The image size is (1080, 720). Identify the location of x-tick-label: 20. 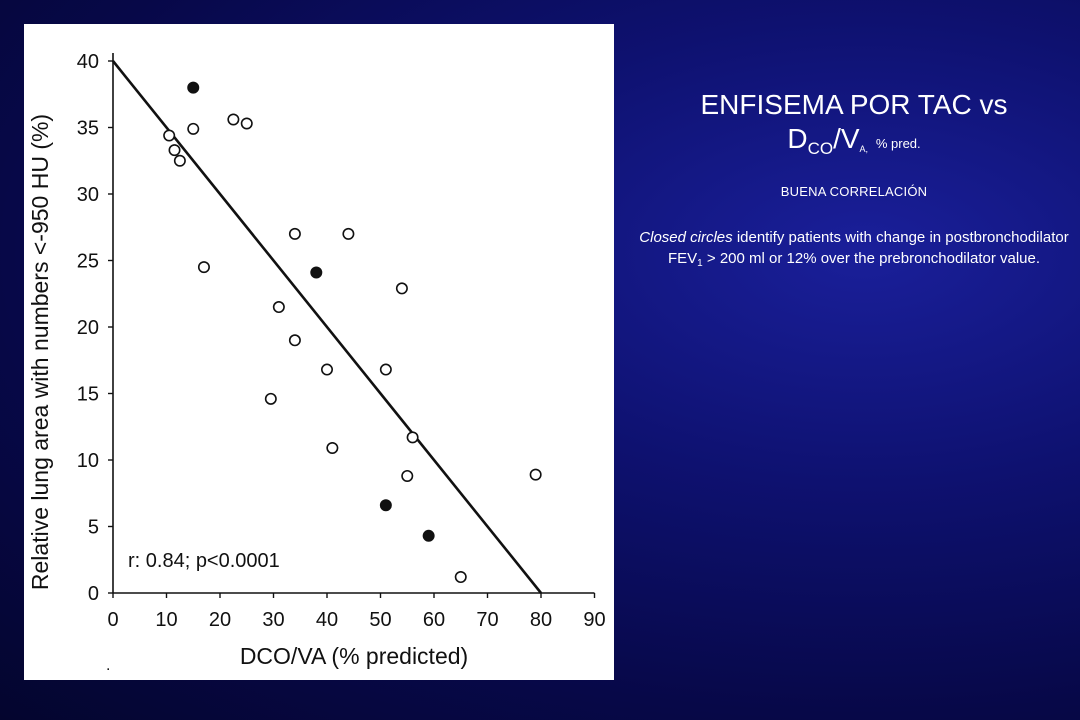
(220, 620).